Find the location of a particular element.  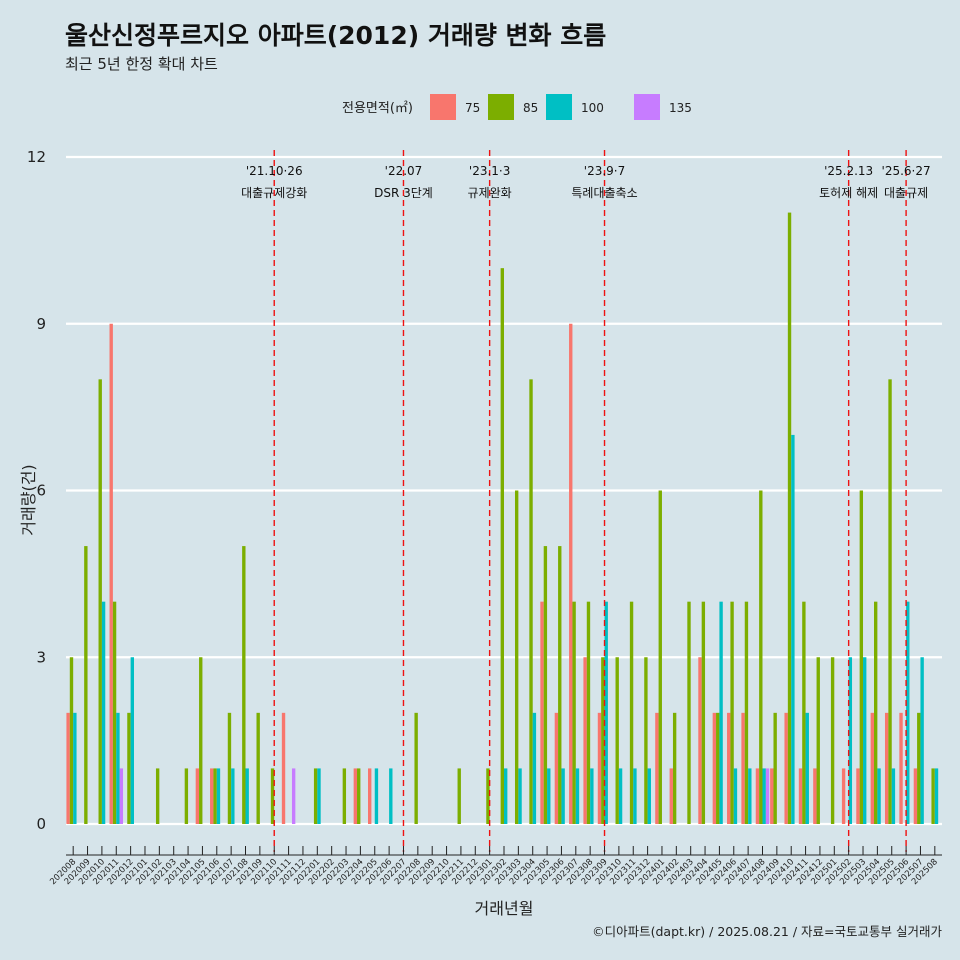

legend: 전용면적(㎡) 75 85 100 135 is located at coordinates (517, 107).